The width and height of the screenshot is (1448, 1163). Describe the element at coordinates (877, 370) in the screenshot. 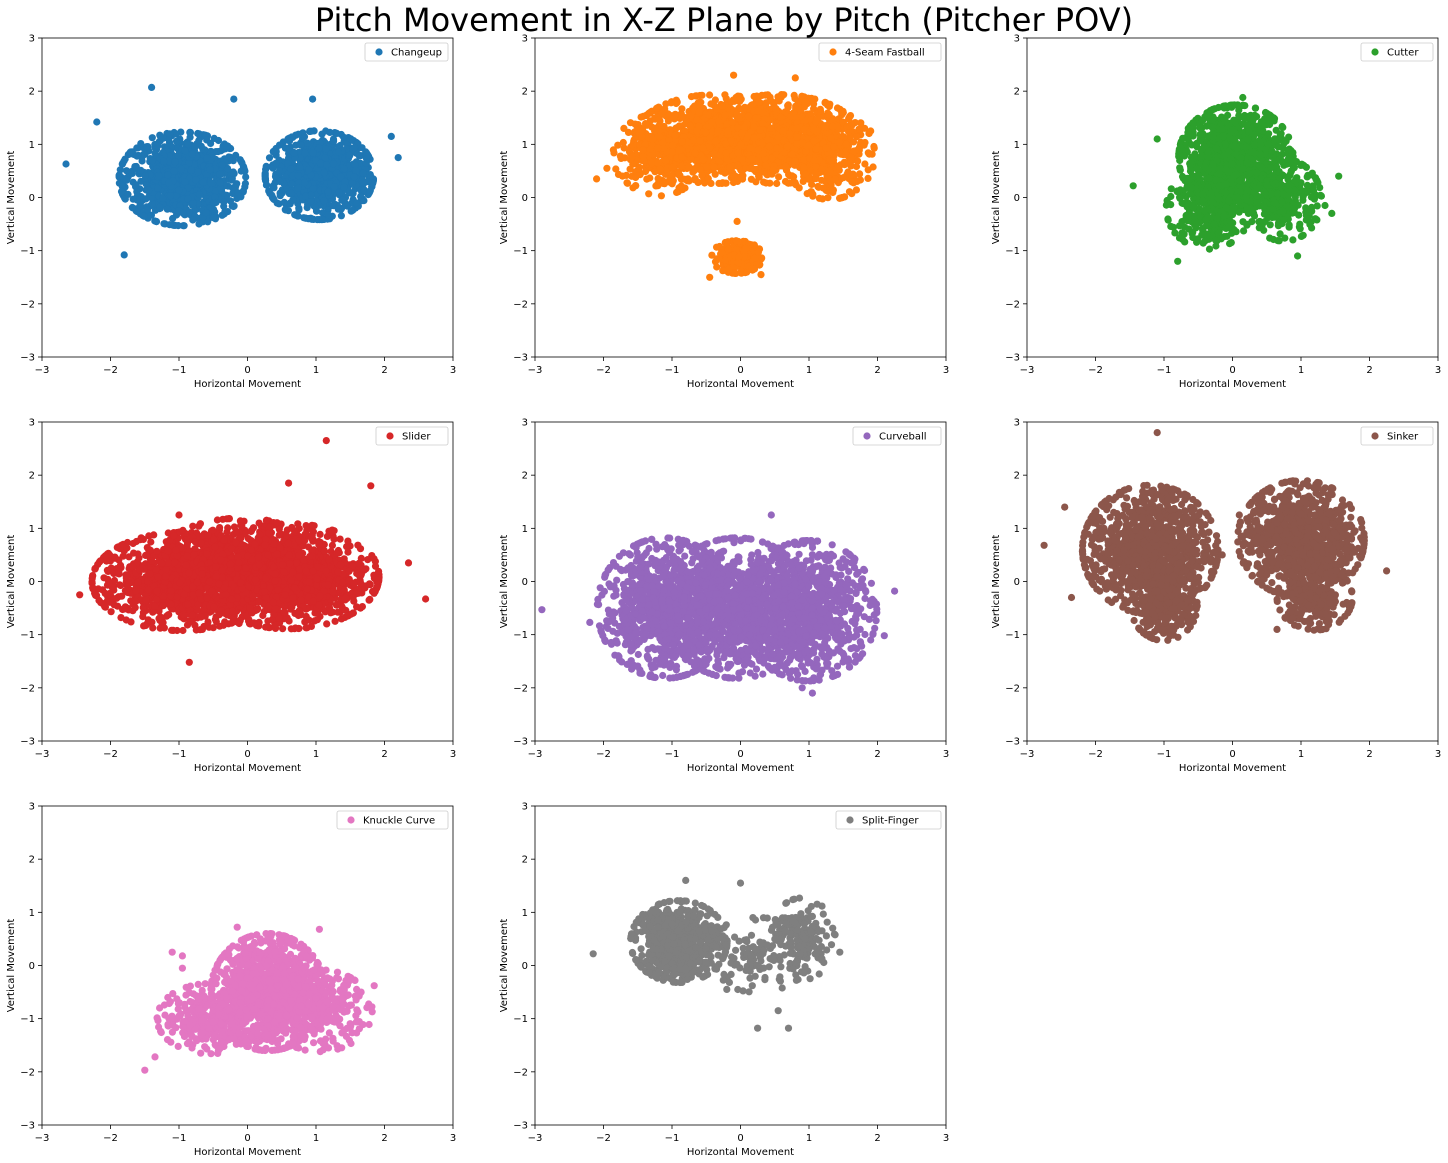

I see `x-tick-label: 2` at that location.